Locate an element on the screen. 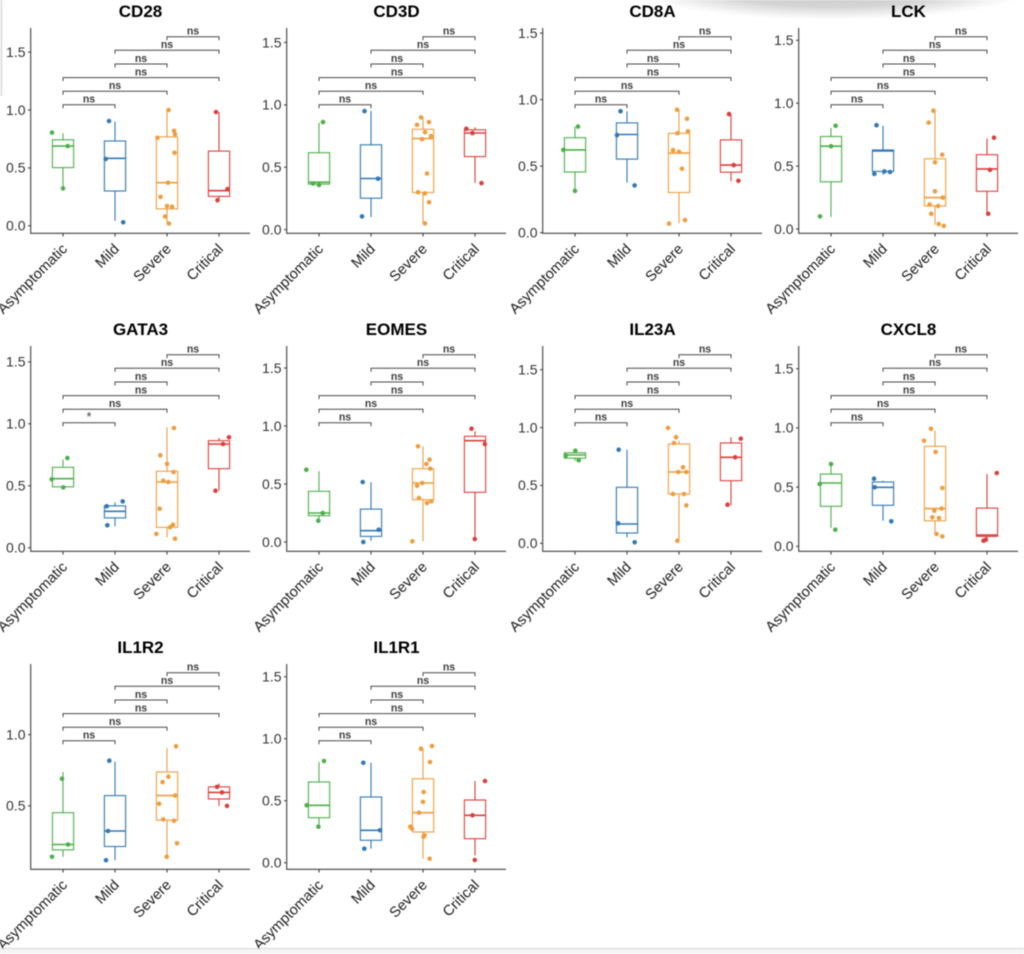 This screenshot has height=954, width=1024. svg-text: CXCL8 is located at coordinates (909, 329).